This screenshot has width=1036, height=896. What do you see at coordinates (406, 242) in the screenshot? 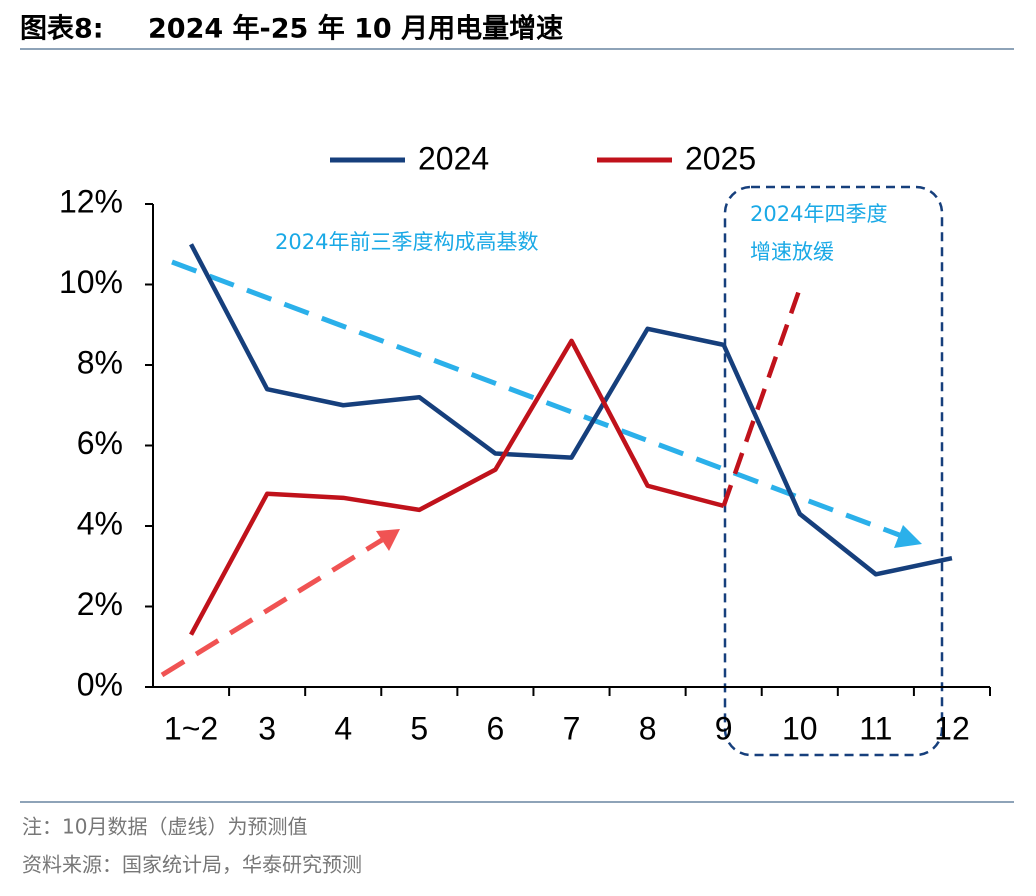
I see `annotation: 2024年前三季度构成高基数` at bounding box center [406, 242].